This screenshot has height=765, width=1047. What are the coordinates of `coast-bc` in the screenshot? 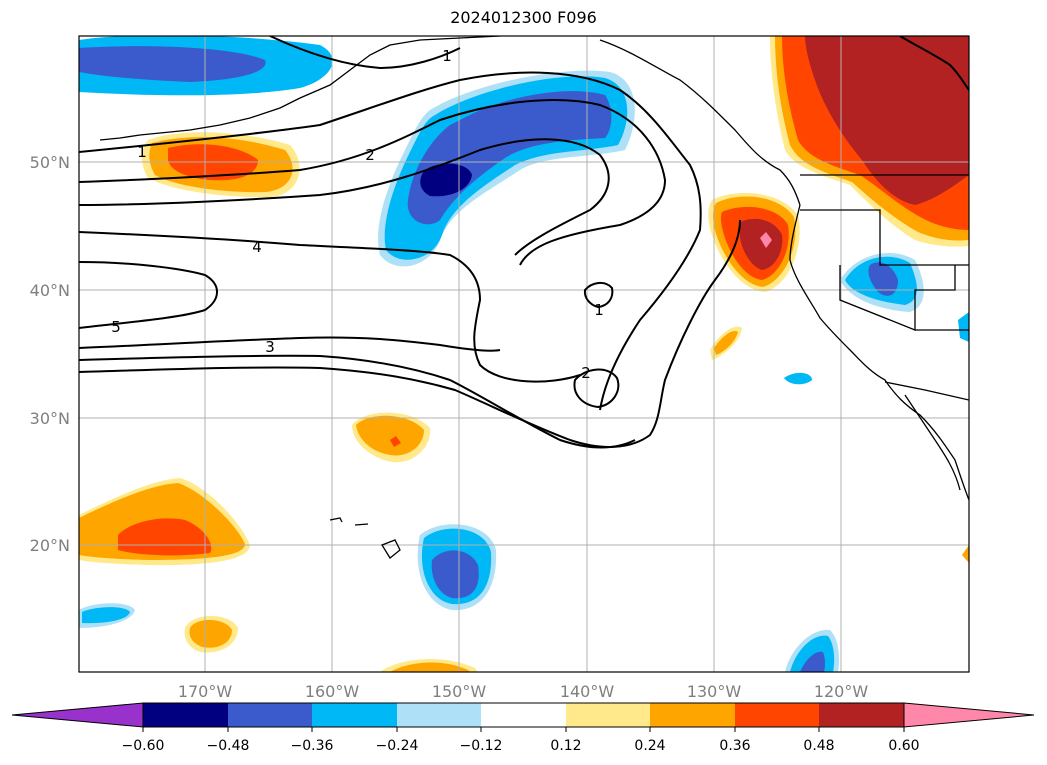 It's located at (700, 122).